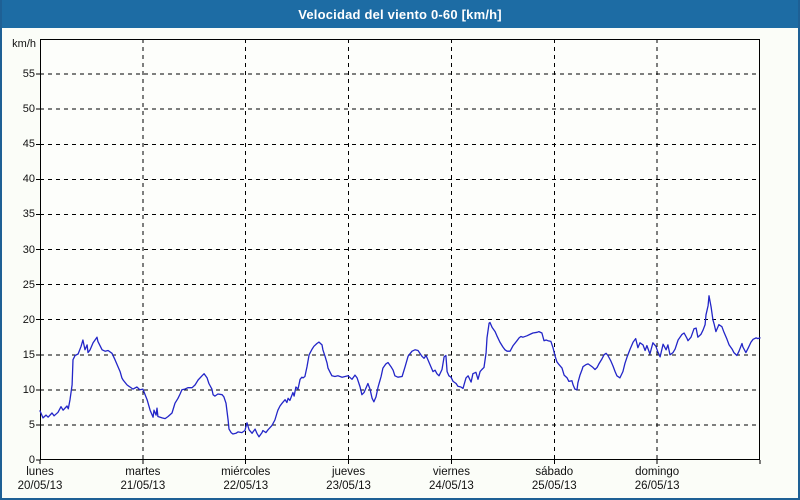 The width and height of the screenshot is (800, 500). Describe the element at coordinates (40, 472) in the screenshot. I see `x-day-label-1: lunes` at that location.